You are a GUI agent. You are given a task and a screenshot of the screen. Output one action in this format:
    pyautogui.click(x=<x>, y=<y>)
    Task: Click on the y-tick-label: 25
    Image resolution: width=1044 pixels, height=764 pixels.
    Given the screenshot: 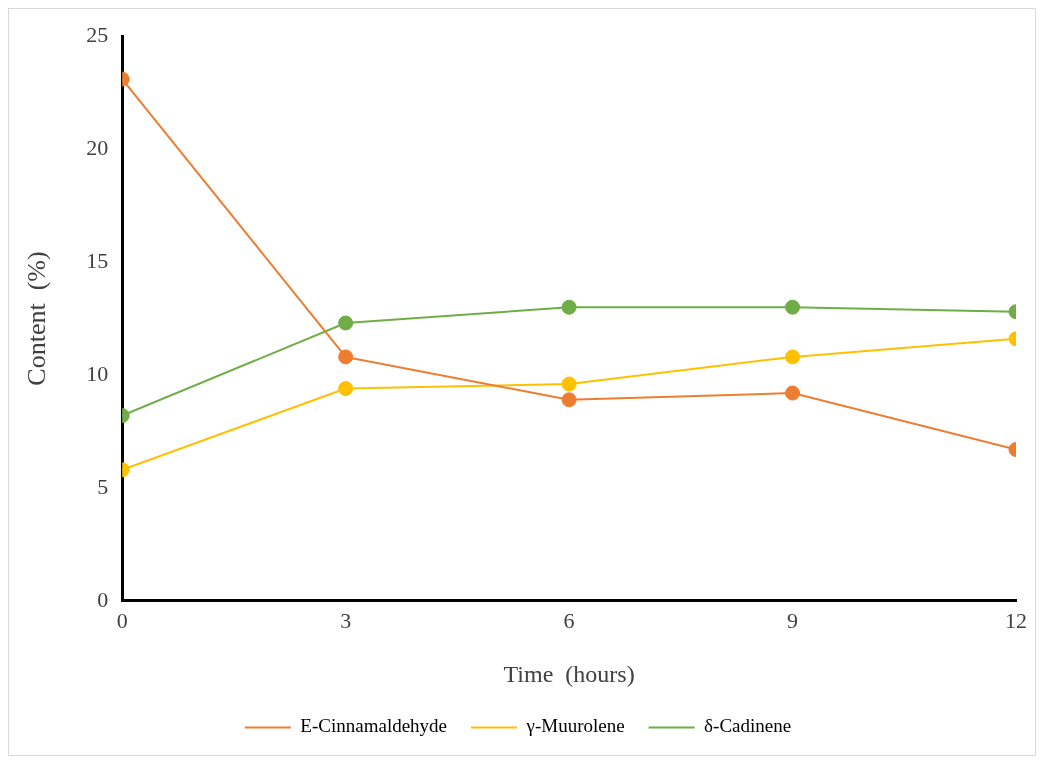 What is the action you would take?
    pyautogui.click(x=97, y=34)
    